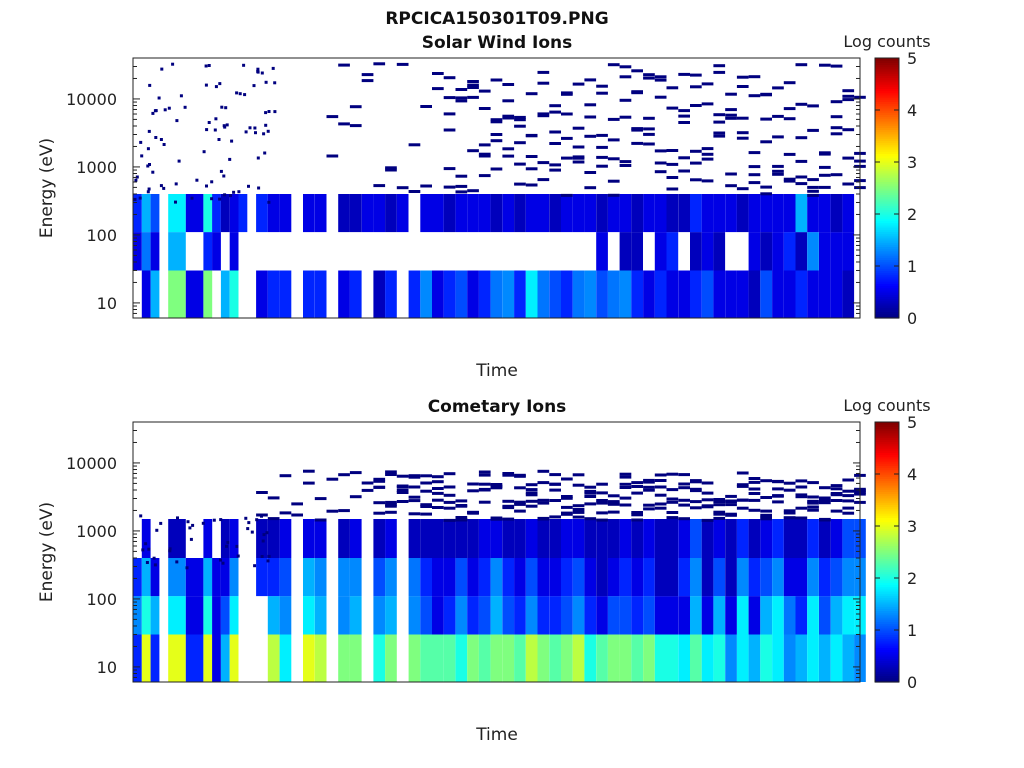  Describe the element at coordinates (107, 303) in the screenshot. I see `y-tick-label: 10` at that location.